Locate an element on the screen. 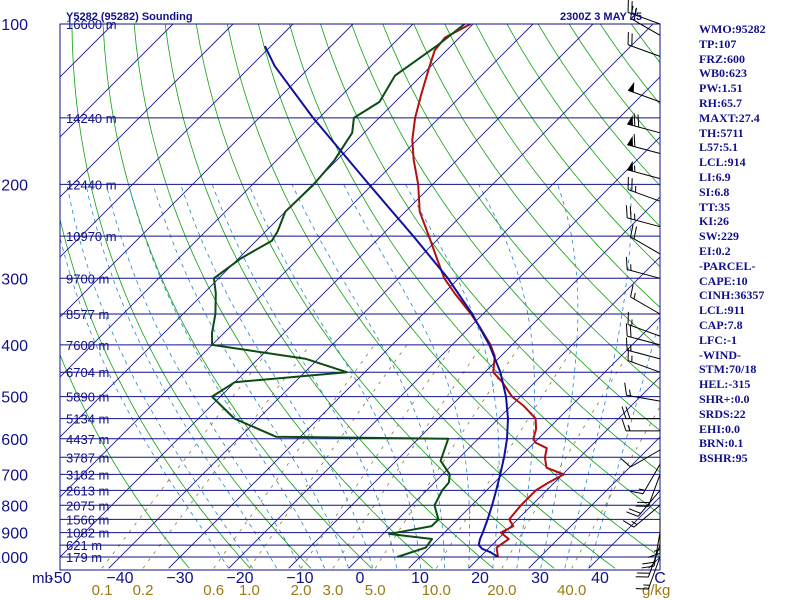  index-item: HEL:-315 is located at coordinates (725, 384).